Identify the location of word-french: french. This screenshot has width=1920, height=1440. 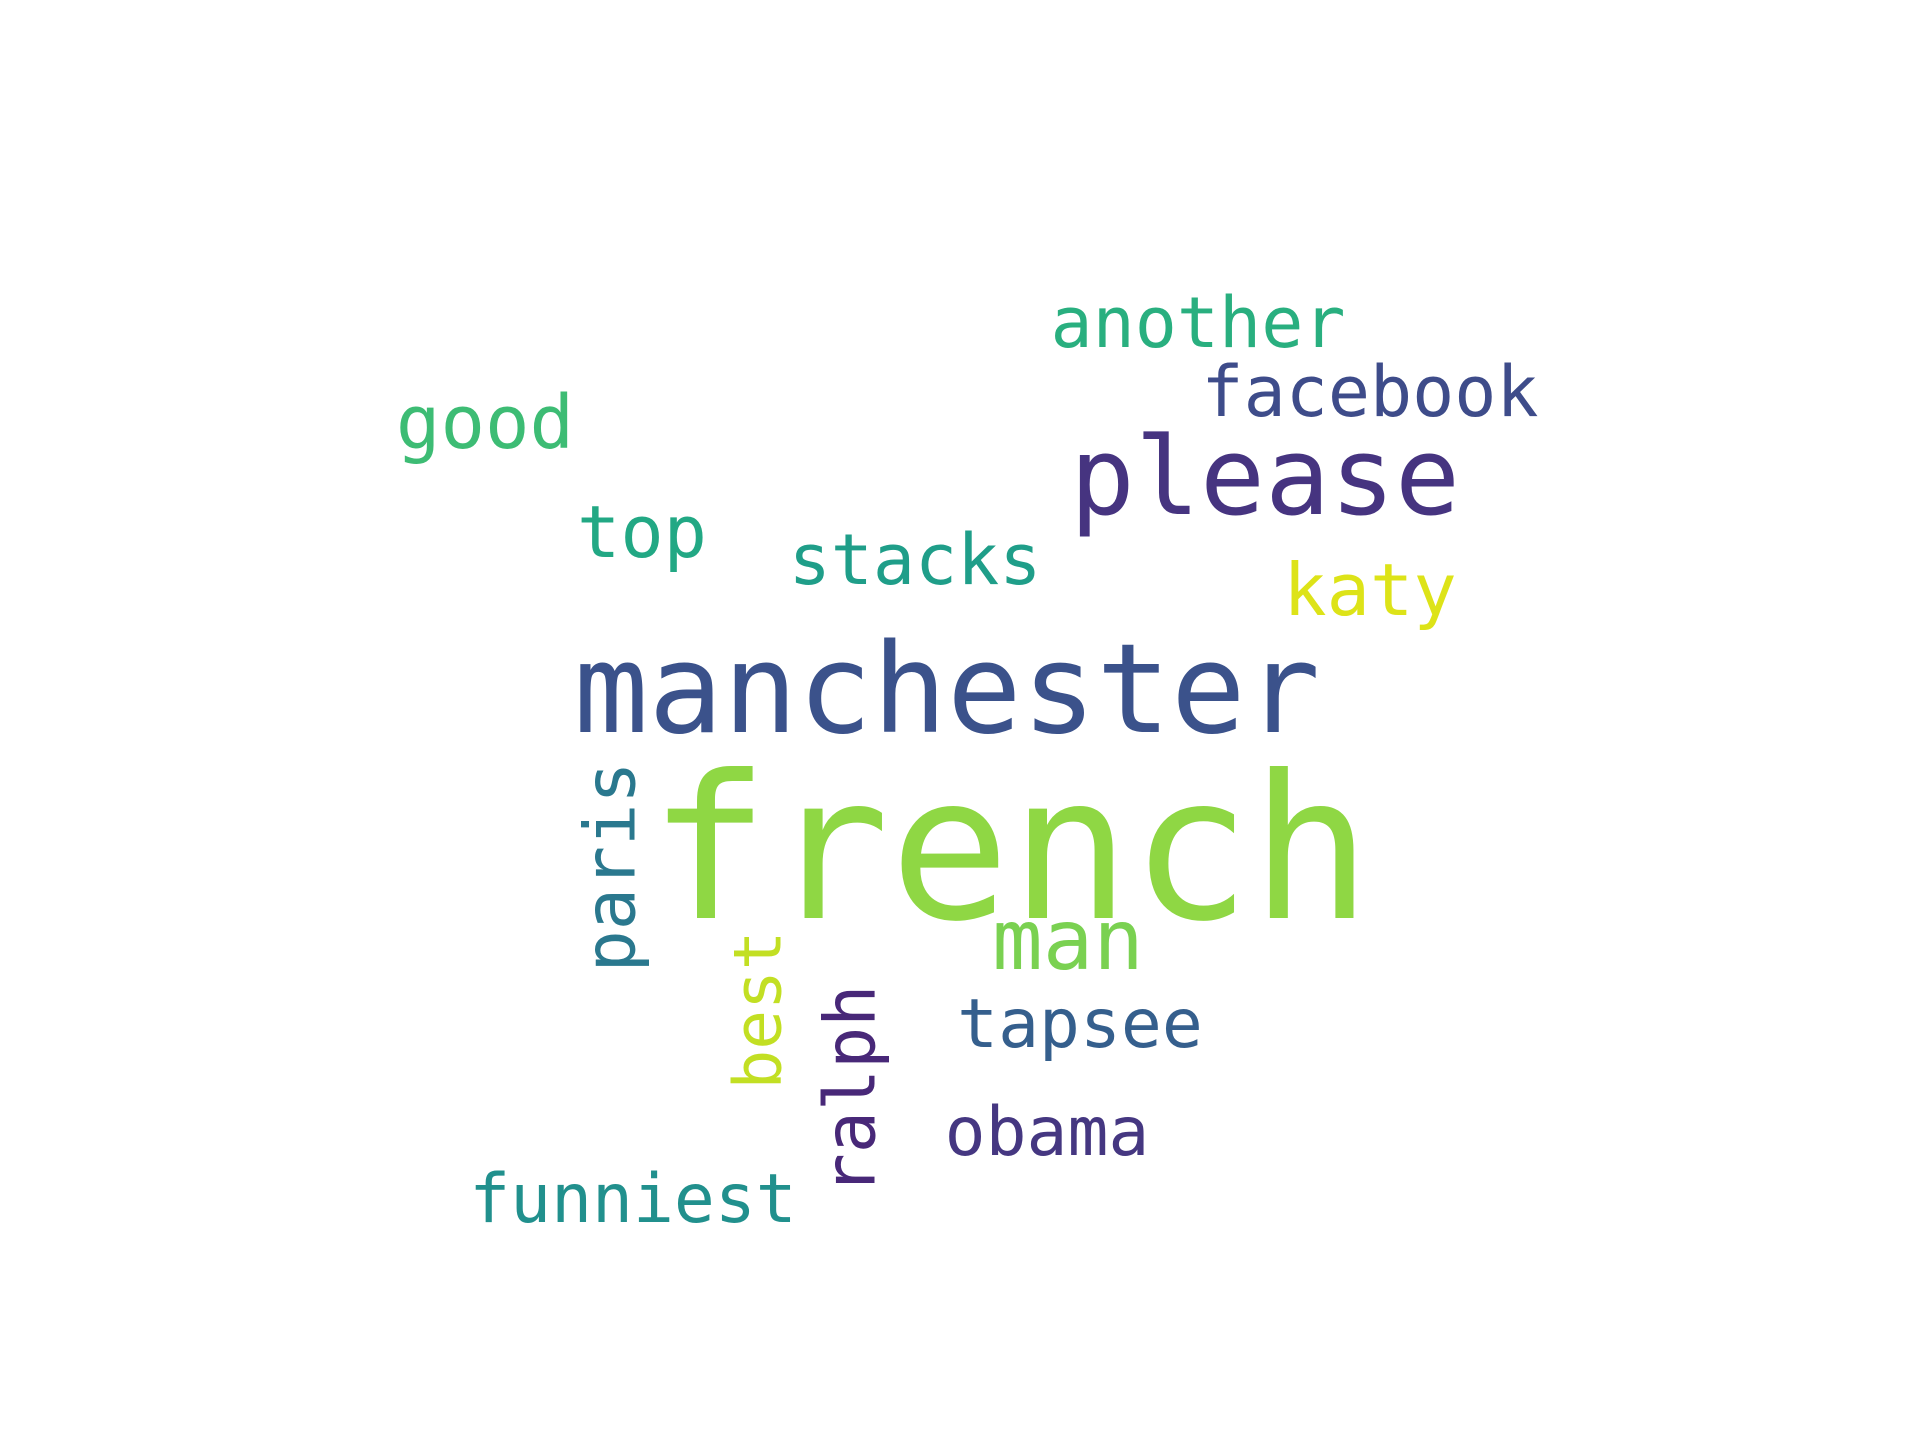
(1010, 849).